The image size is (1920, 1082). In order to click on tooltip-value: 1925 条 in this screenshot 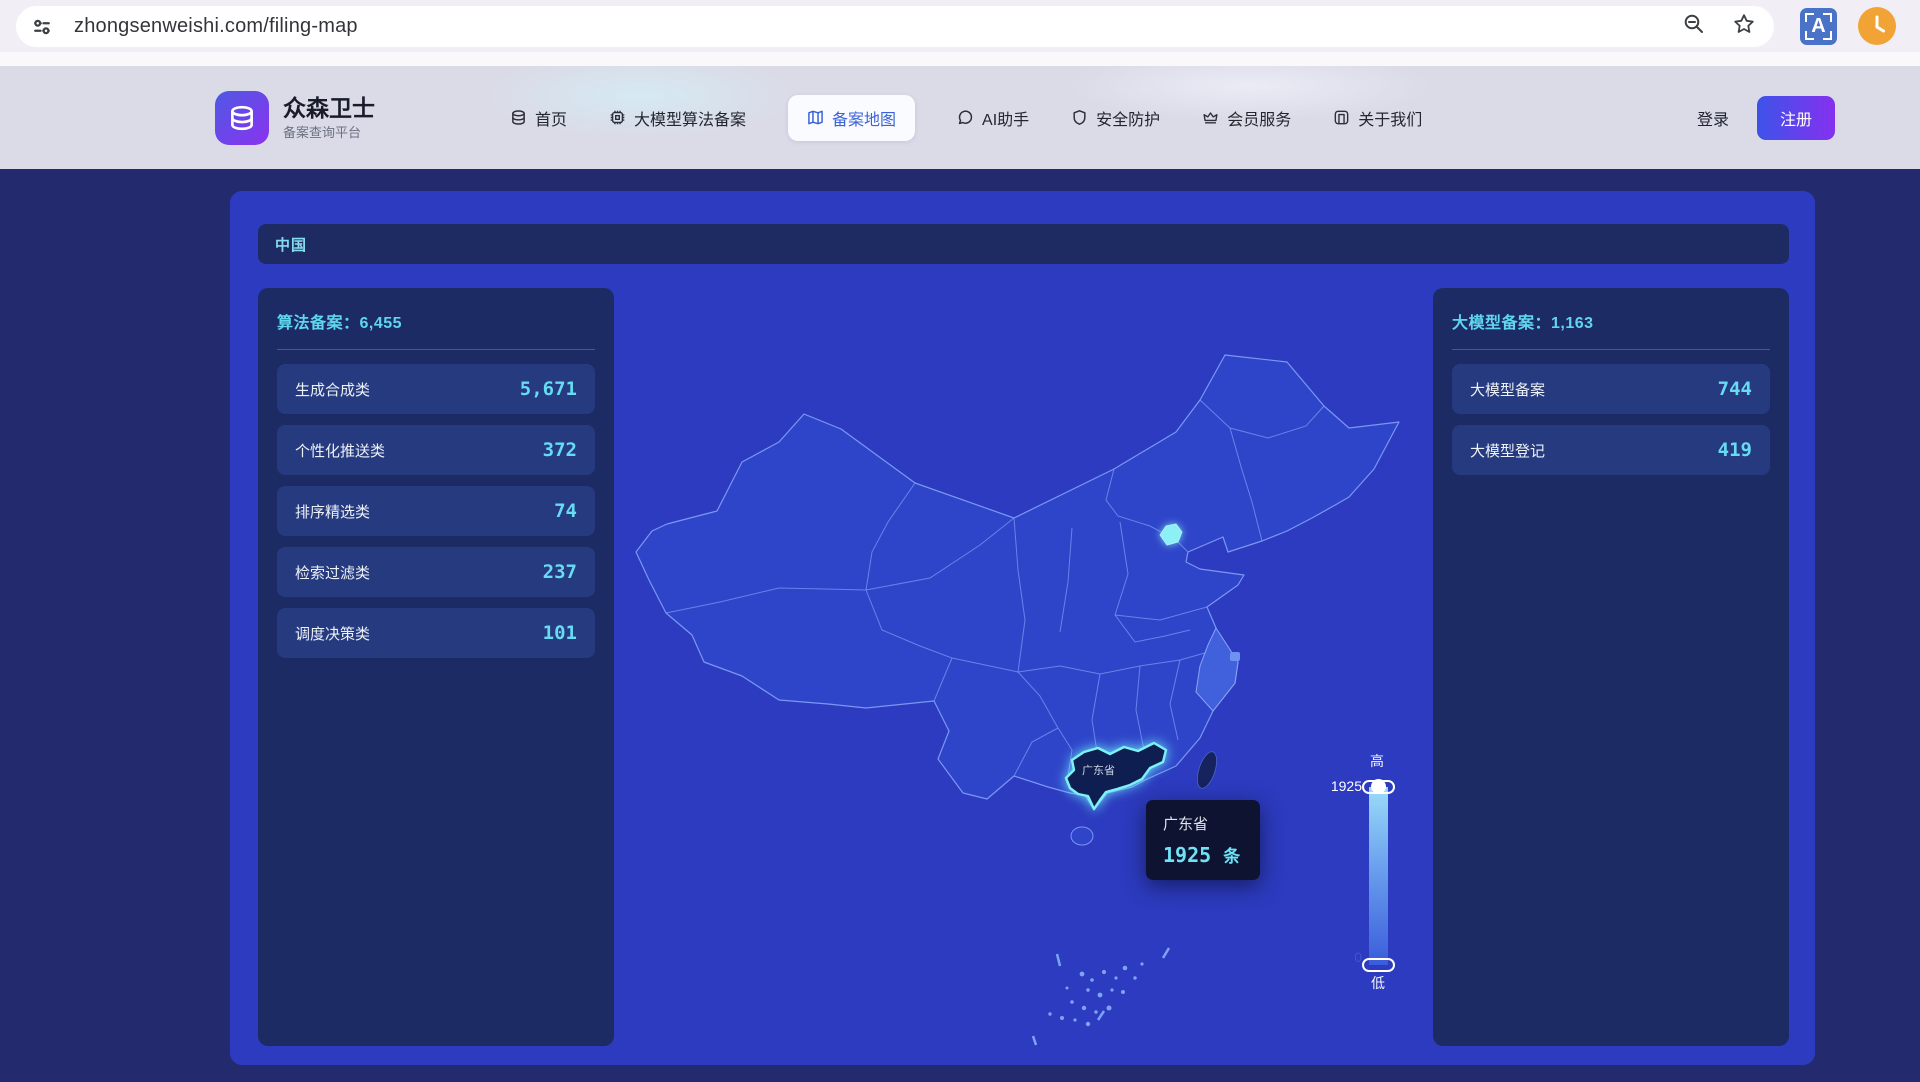, I will do `click(1202, 855)`.